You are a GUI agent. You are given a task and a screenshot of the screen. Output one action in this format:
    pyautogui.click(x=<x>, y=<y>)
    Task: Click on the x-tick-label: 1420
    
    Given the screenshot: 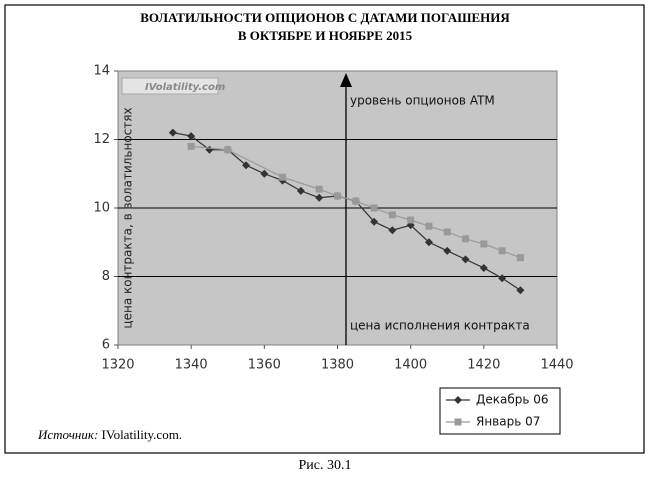 What is the action you would take?
    pyautogui.click(x=483, y=365)
    